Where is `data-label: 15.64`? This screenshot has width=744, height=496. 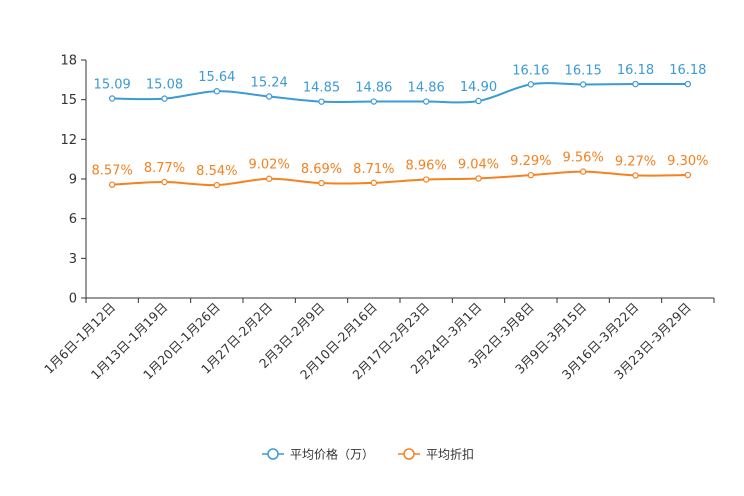 data-label: 15.64 is located at coordinates (216, 77).